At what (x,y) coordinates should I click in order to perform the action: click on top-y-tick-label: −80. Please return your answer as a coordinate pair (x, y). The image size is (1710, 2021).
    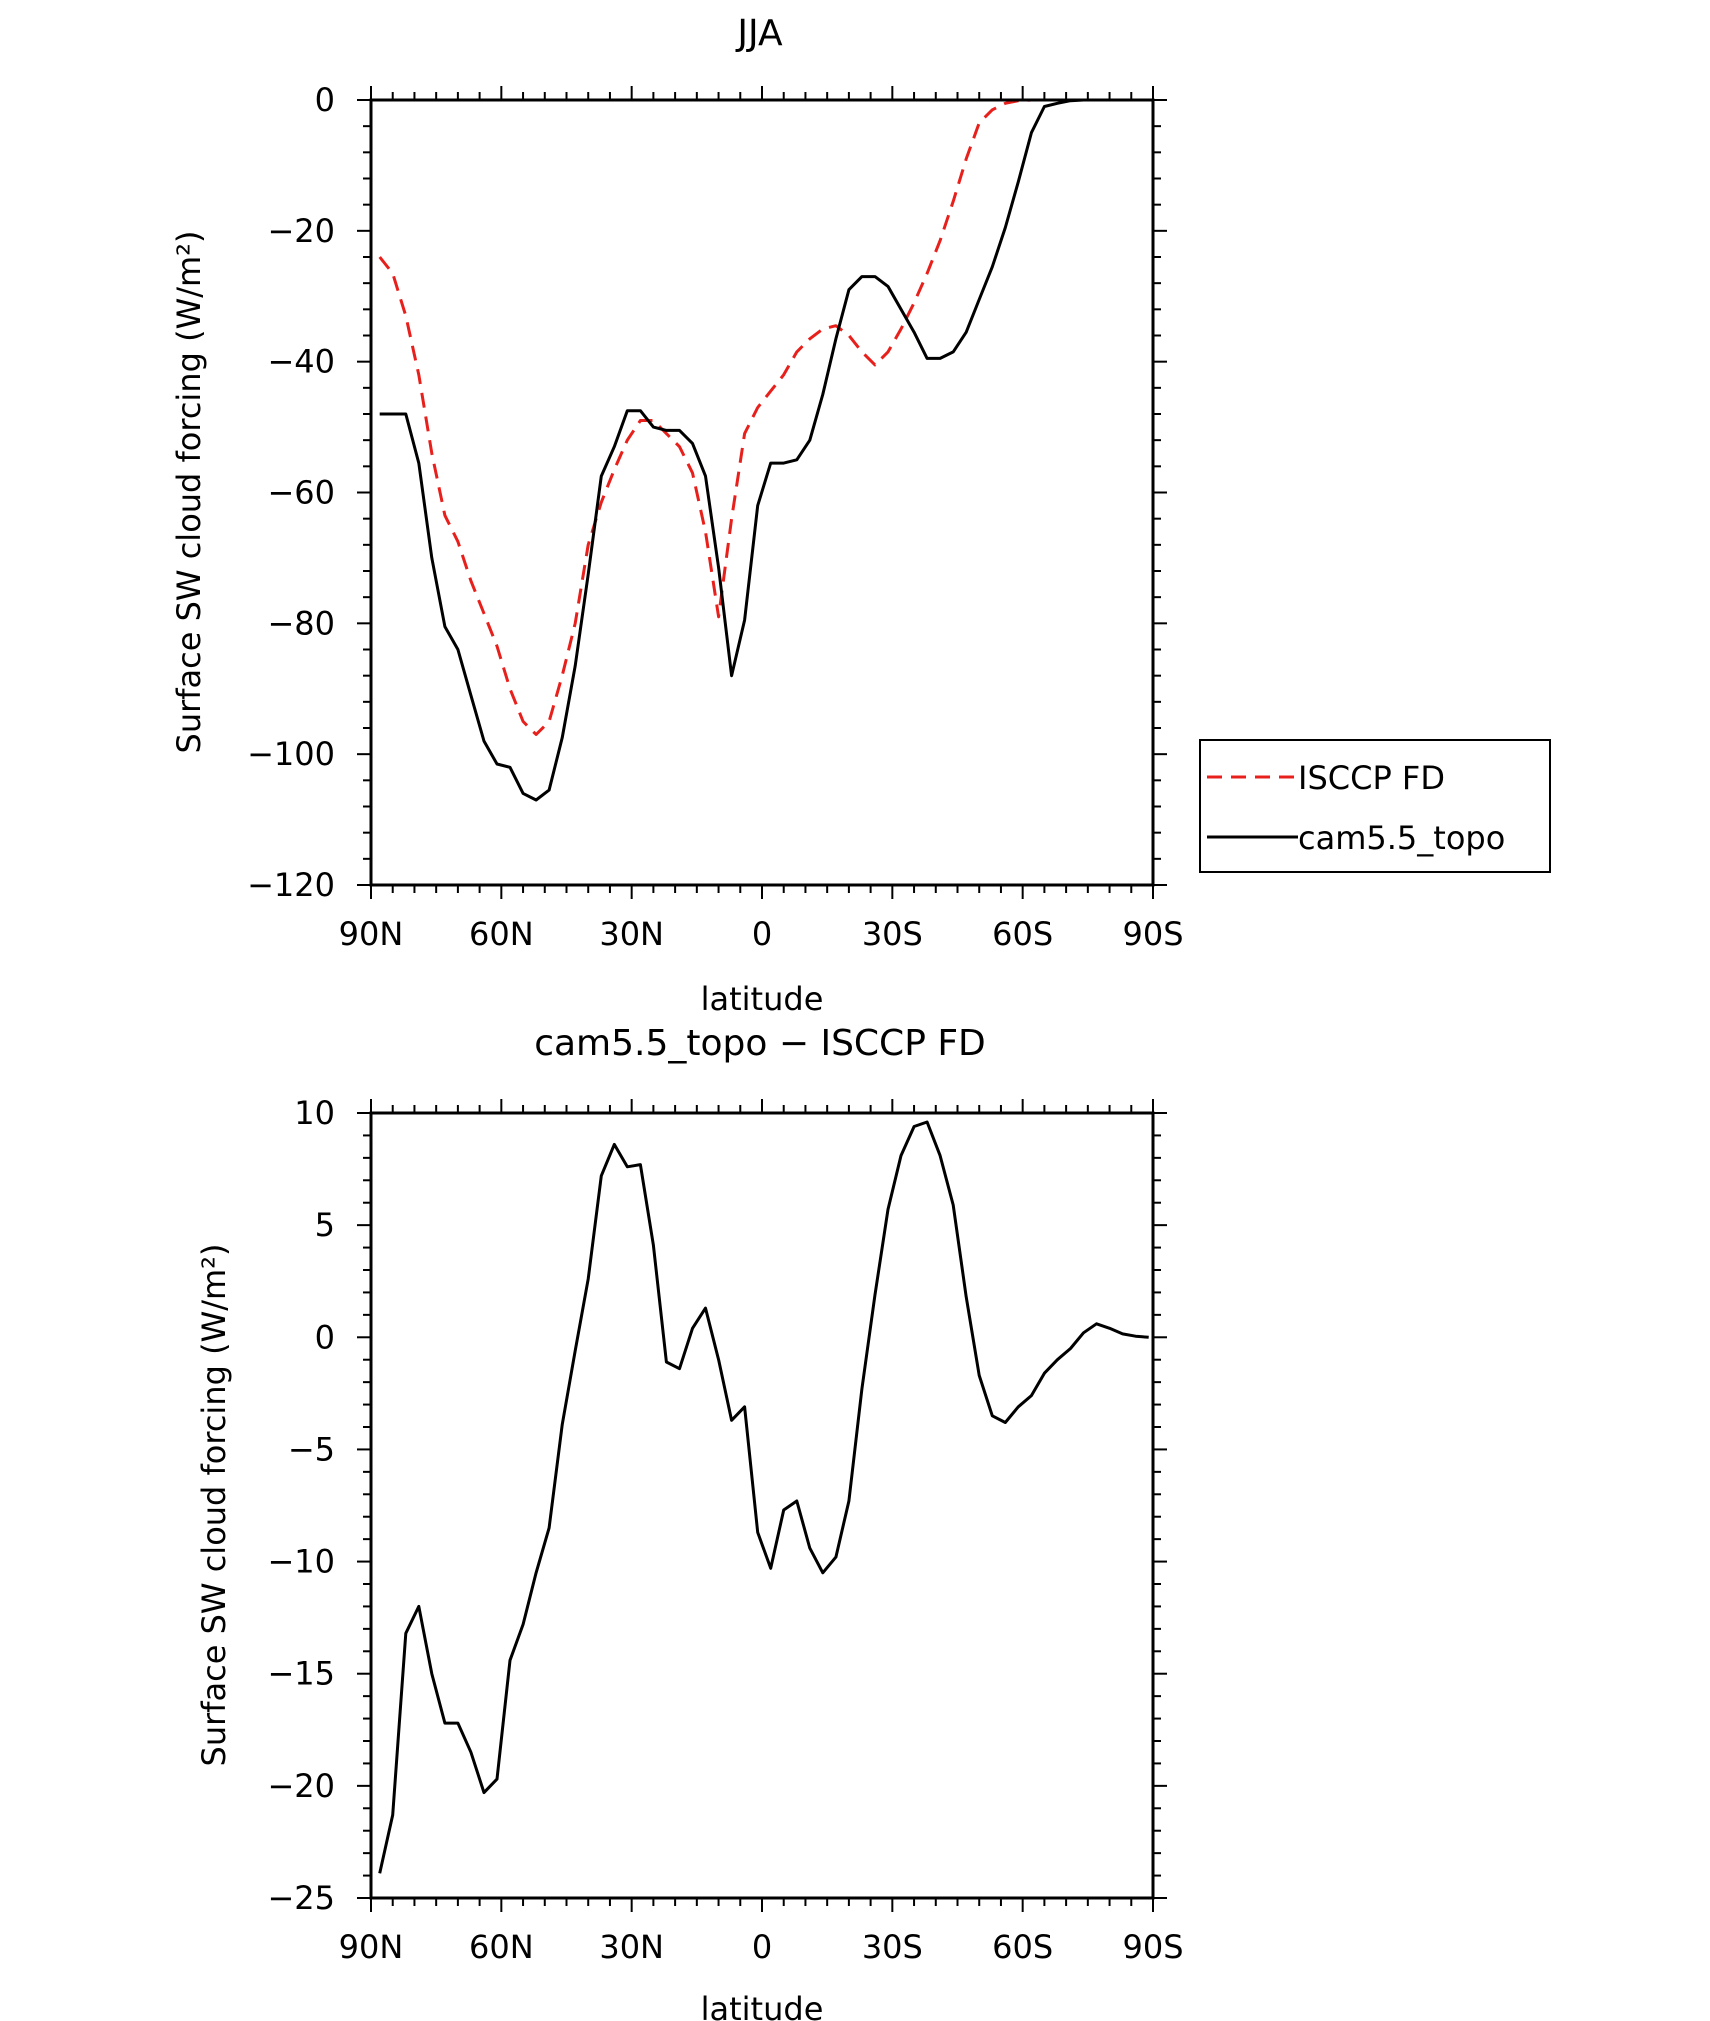
    Looking at the image, I should click on (301, 623).